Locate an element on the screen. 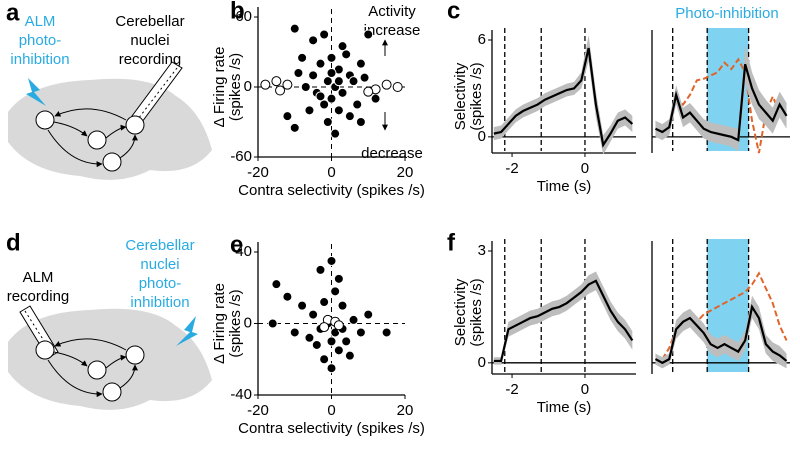 The width and height of the screenshot is (800, 449). chart-line: Photo-inhibition is located at coordinates (720, 79).